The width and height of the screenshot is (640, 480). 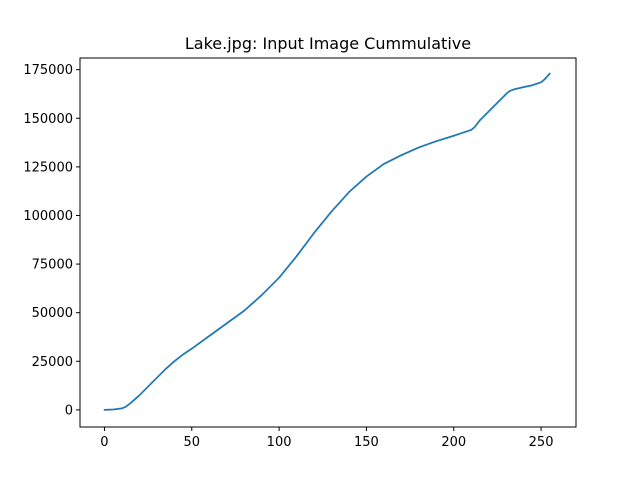 I want to click on x-tick-label: 50, so click(x=192, y=442).